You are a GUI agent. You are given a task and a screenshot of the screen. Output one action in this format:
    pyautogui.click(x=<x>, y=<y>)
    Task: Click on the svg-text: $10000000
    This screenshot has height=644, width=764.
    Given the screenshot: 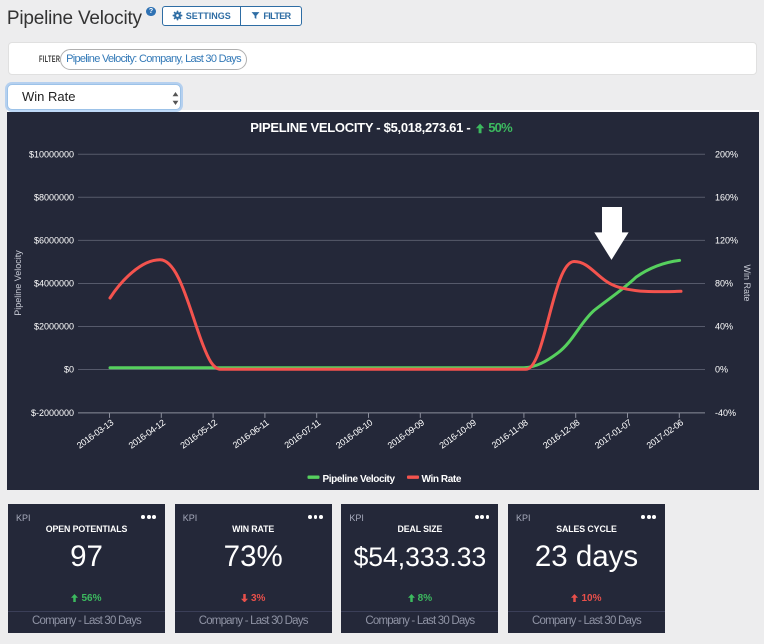 What is the action you would take?
    pyautogui.click(x=51, y=154)
    